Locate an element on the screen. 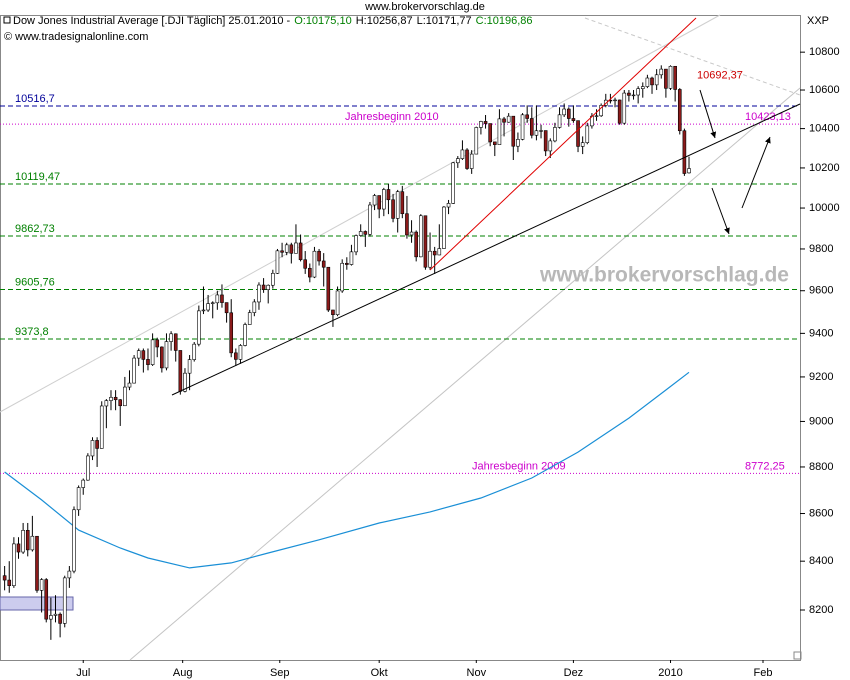  series-icon is located at coordinates (7, 20).